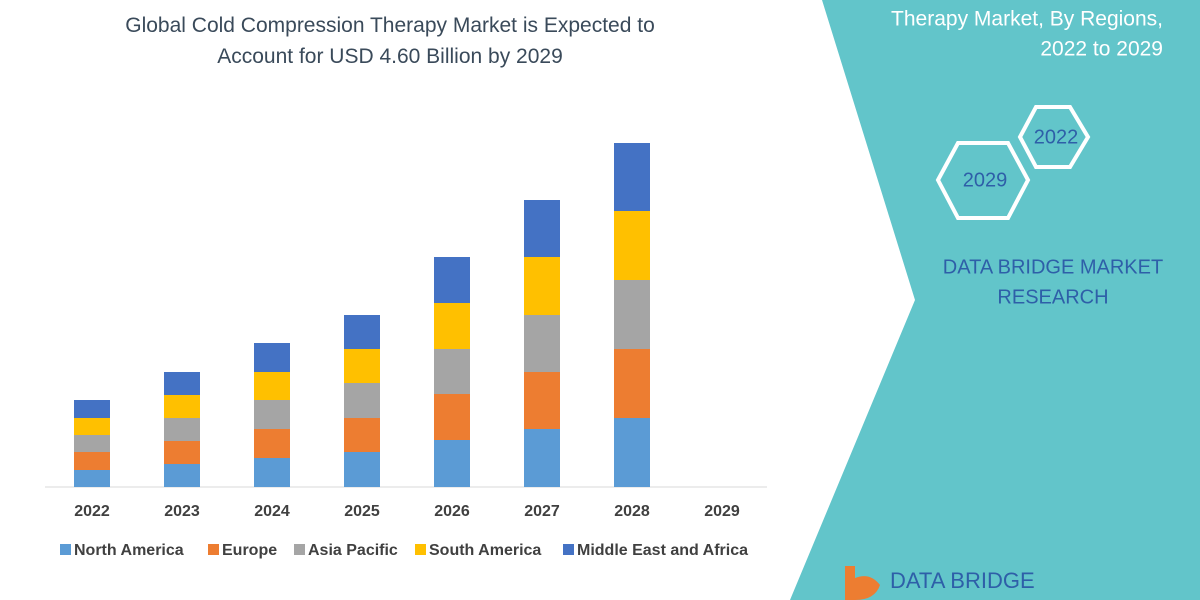  What do you see at coordinates (1052, 297) in the screenshot?
I see `brand: RESEARCH` at bounding box center [1052, 297].